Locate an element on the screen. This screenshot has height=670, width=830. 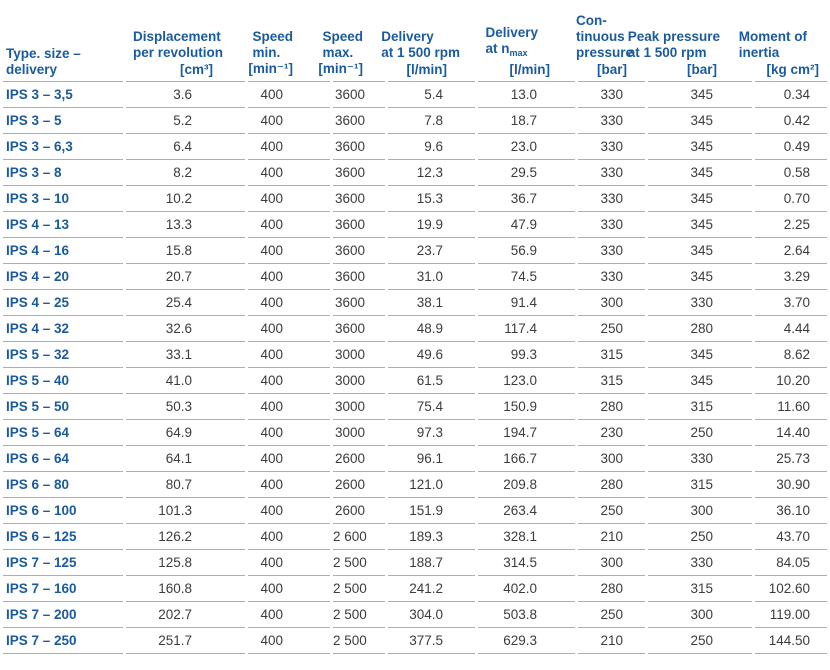
value-cell-delivery_1500rpm: 304.0 is located at coordinates (431, 615).